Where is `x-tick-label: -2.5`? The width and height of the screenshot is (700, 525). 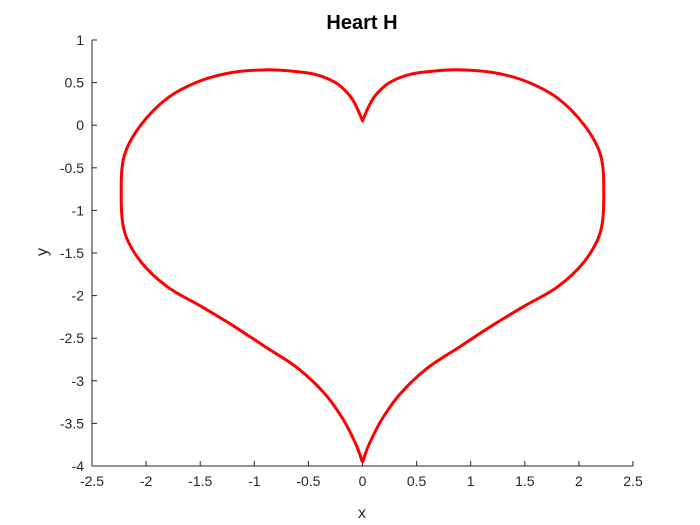
x-tick-label: -2.5 is located at coordinates (92, 481).